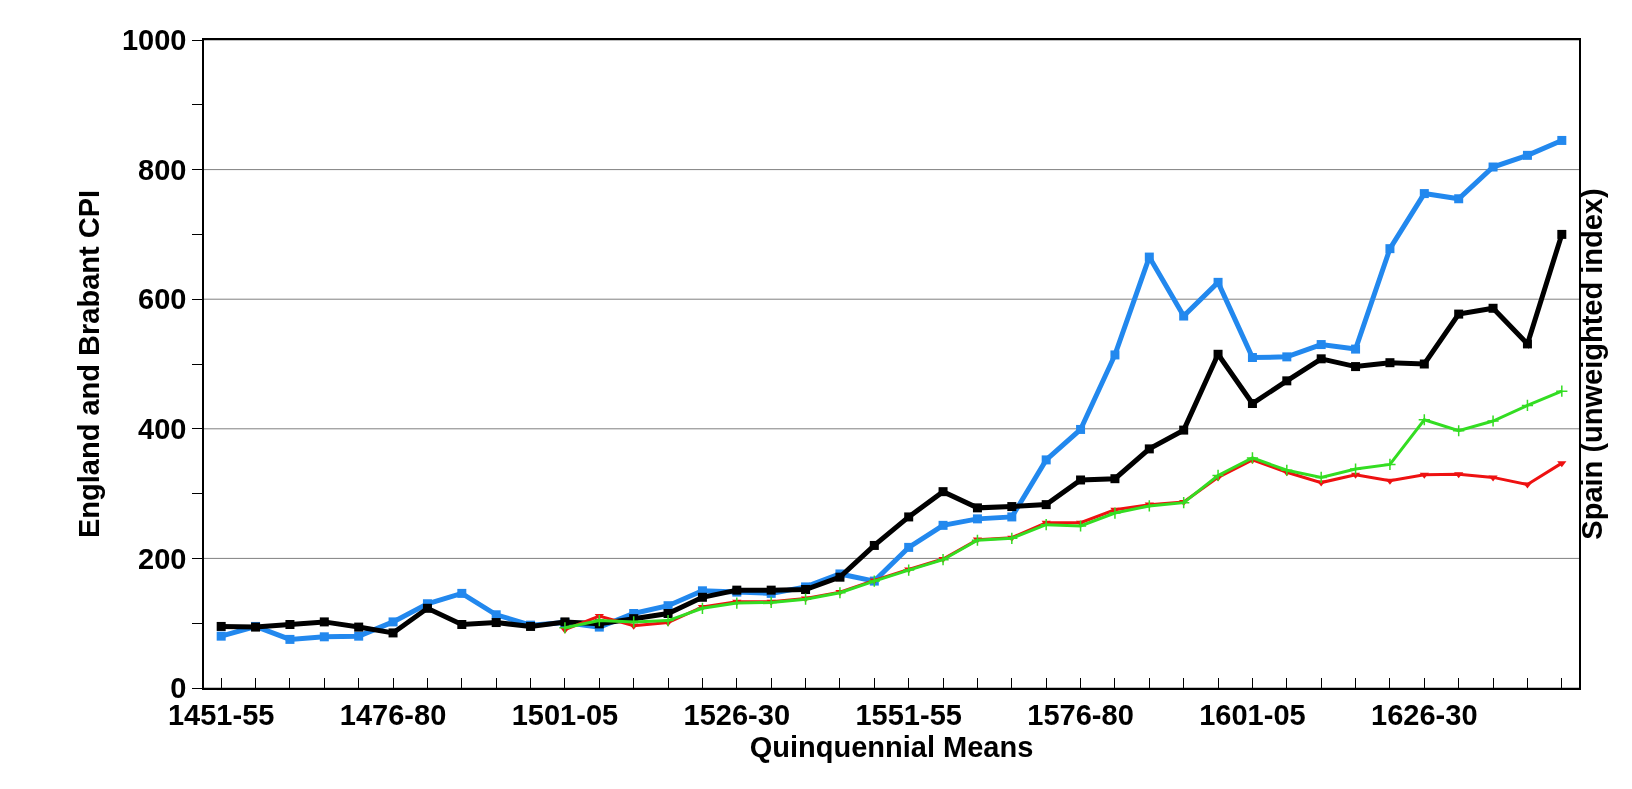 This screenshot has width=1632, height=789. I want to click on y-tick-label: 600, so click(162, 299).